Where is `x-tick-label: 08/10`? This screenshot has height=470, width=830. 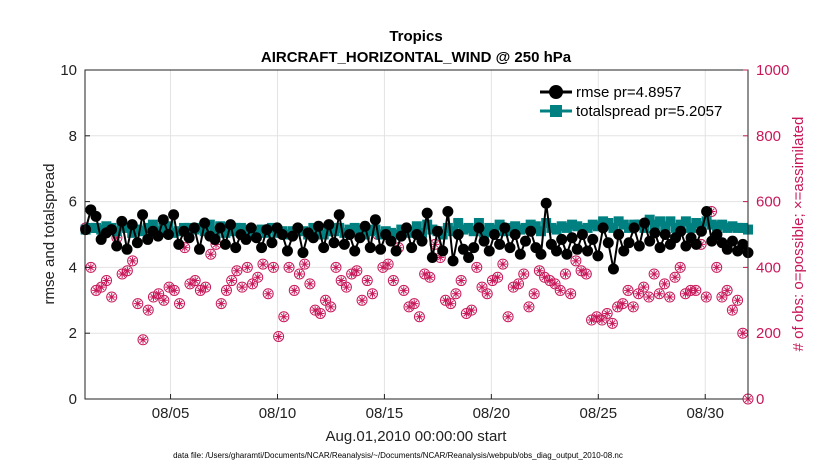
x-tick-label: 08/10 is located at coordinates (278, 413).